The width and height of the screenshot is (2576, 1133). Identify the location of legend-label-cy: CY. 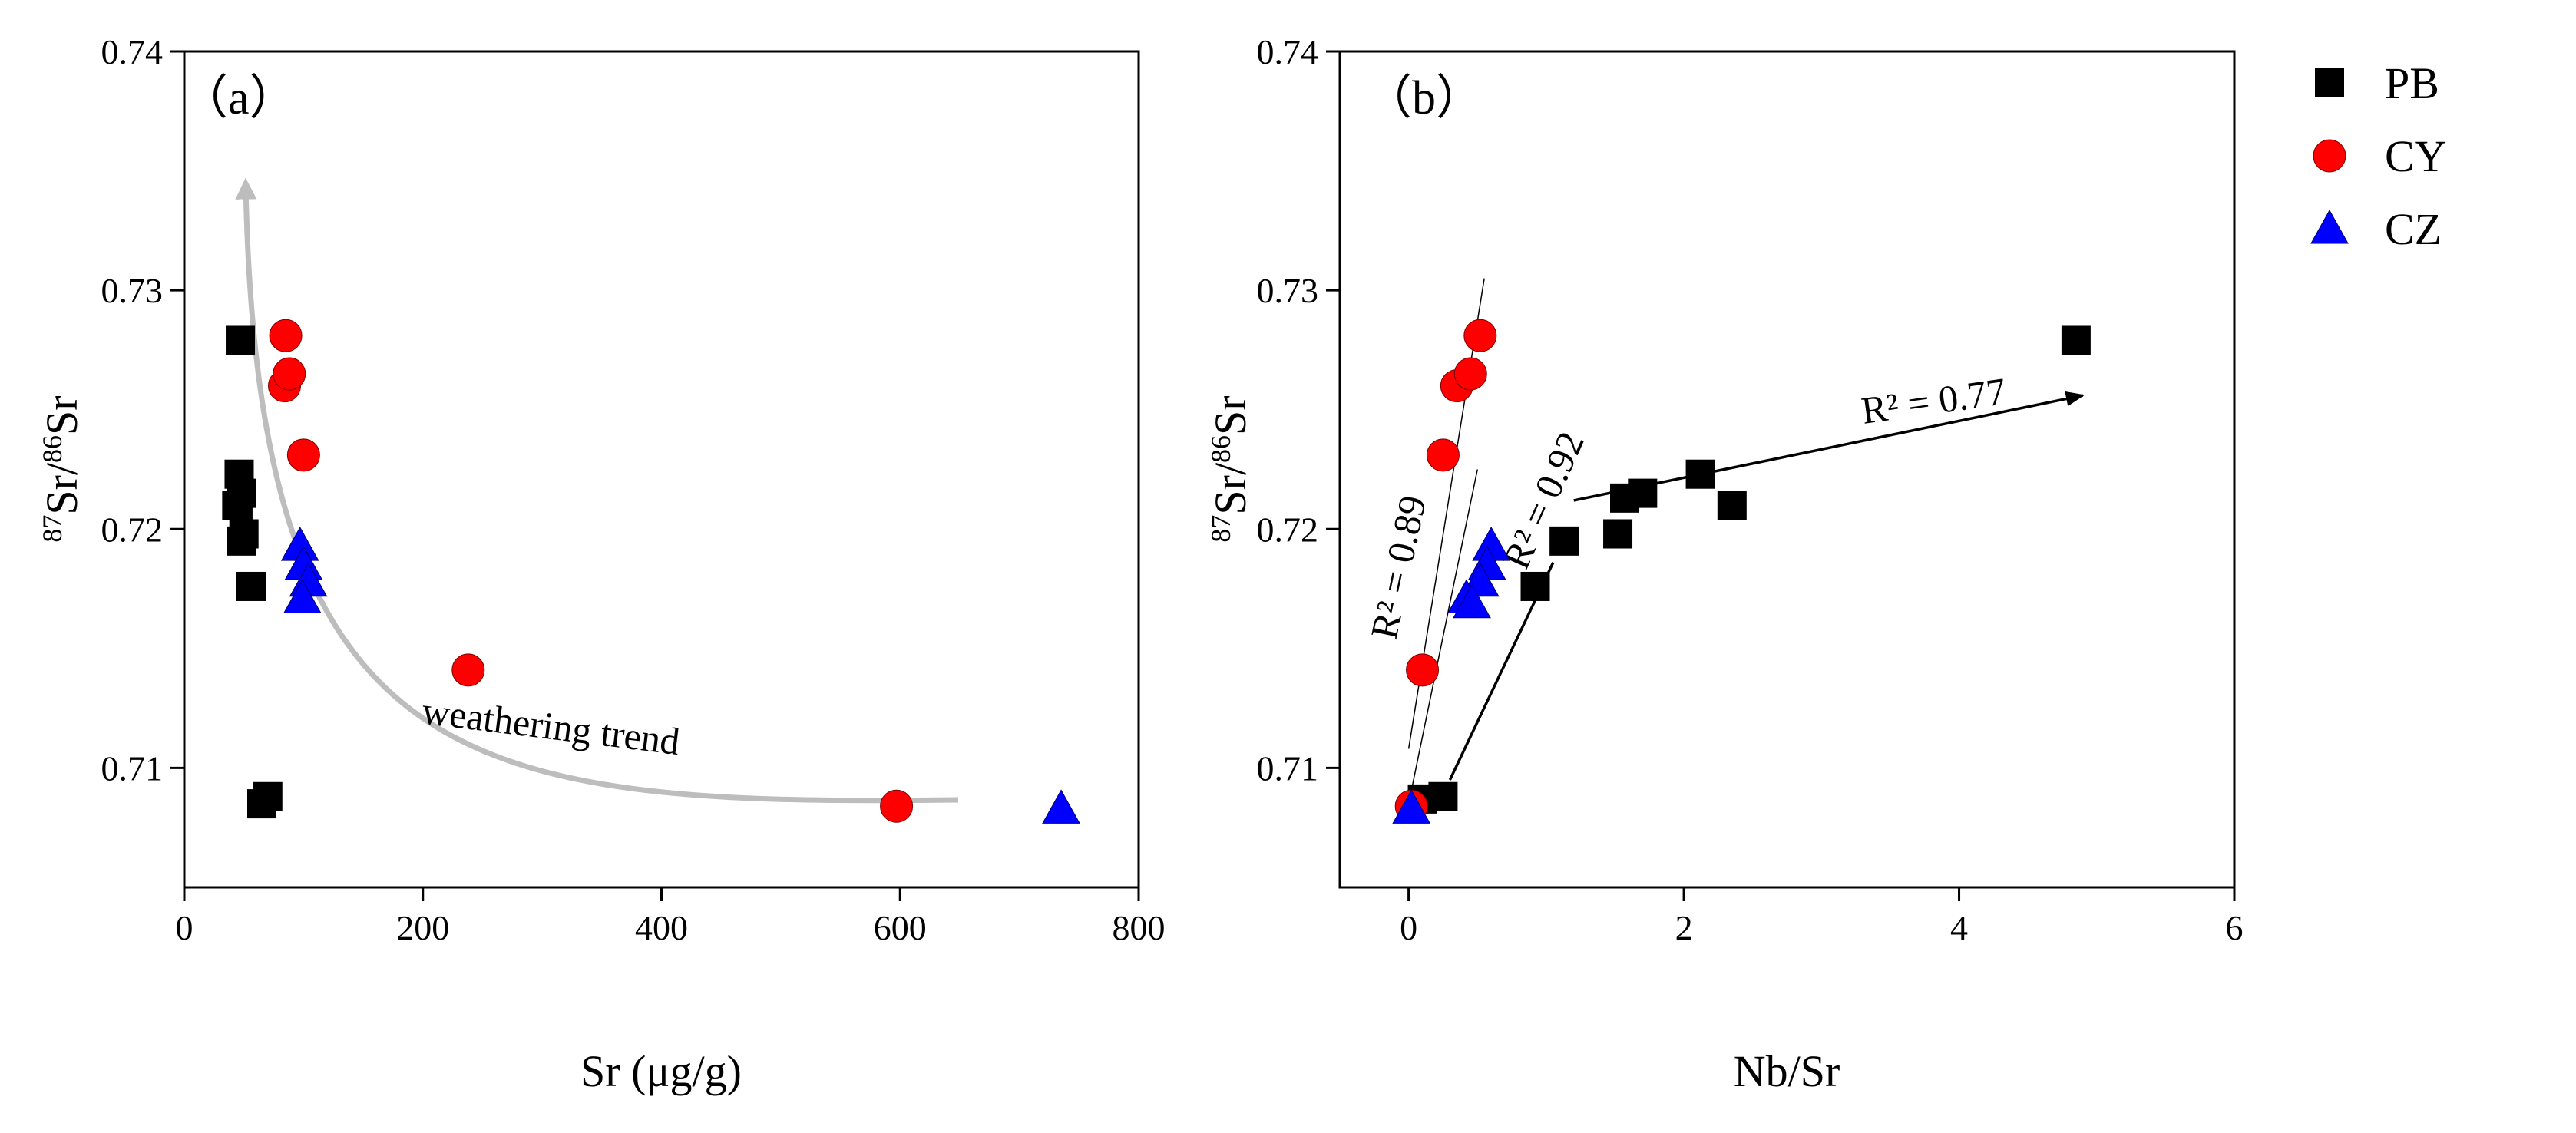
(2416, 156).